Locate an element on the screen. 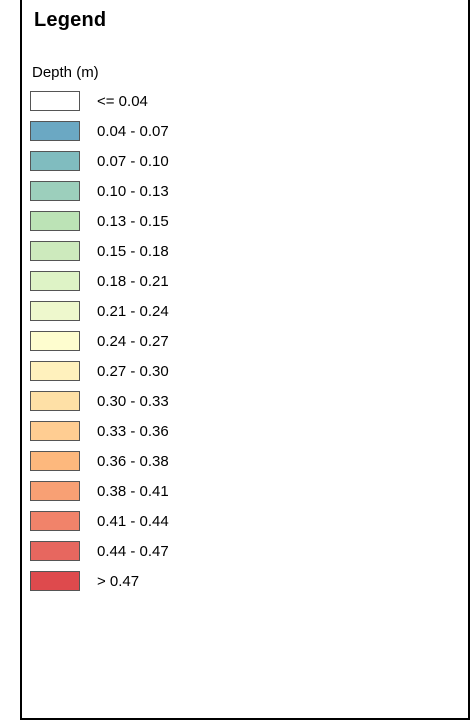 The image size is (472, 720). legend-class-label: 0.13 - 0.15 is located at coordinates (133, 221).